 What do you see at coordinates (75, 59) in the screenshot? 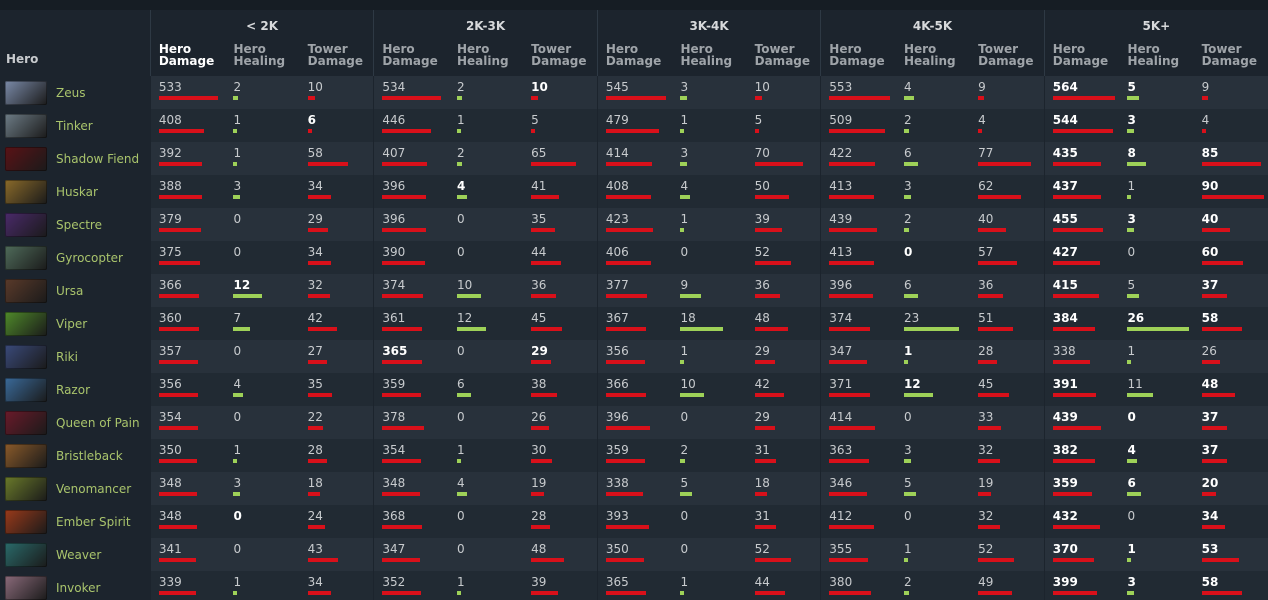
I see `hero-column-header: Hero` at bounding box center [75, 59].